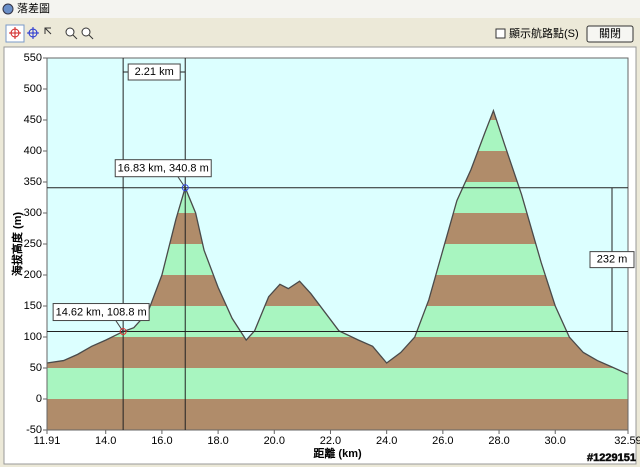 The height and width of the screenshot is (467, 640). What do you see at coordinates (33, 182) in the screenshot?
I see `y-tick-label: 350` at bounding box center [33, 182].